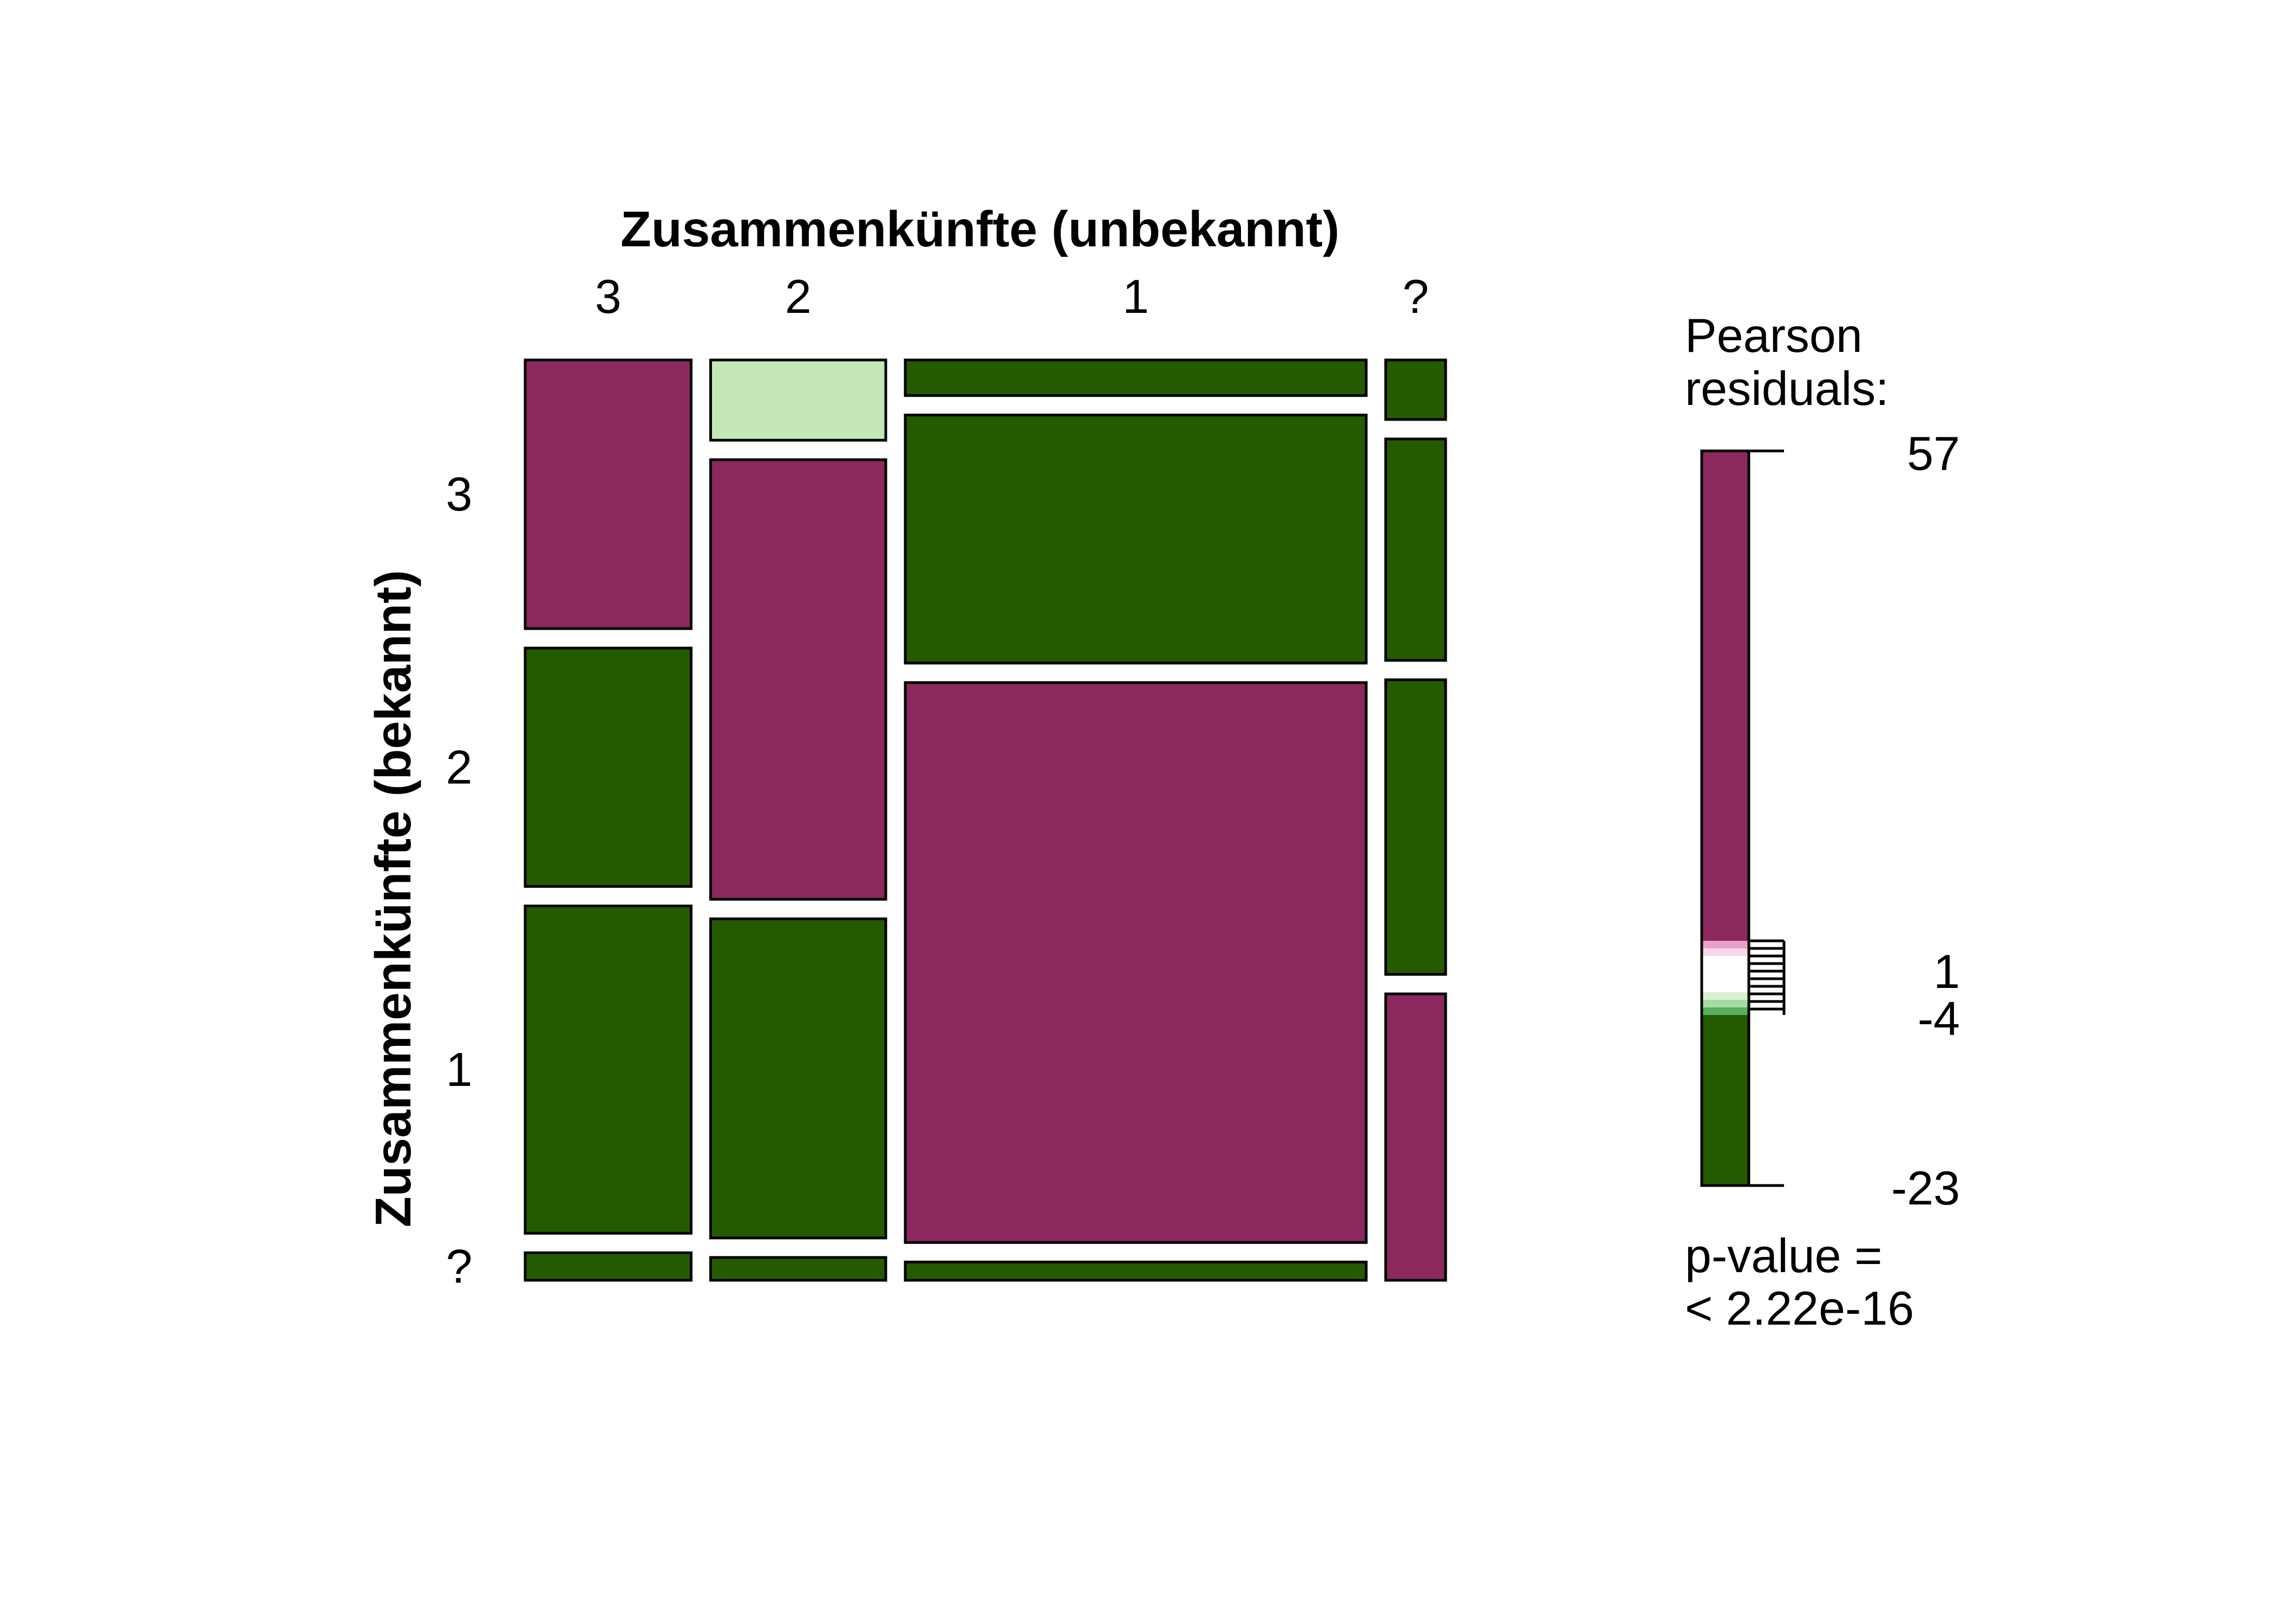  I want to click on legend-max-label: 57, so click(1934, 453).